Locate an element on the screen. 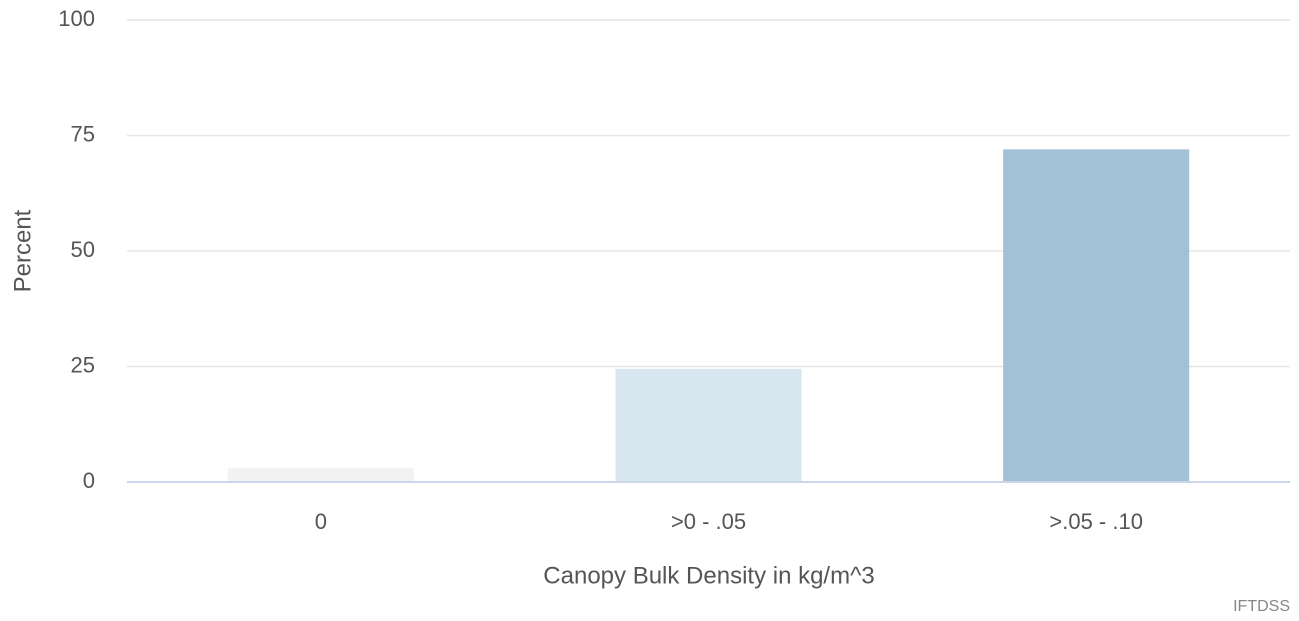 The width and height of the screenshot is (1299, 621). credit: IFTDSS is located at coordinates (1261, 606).